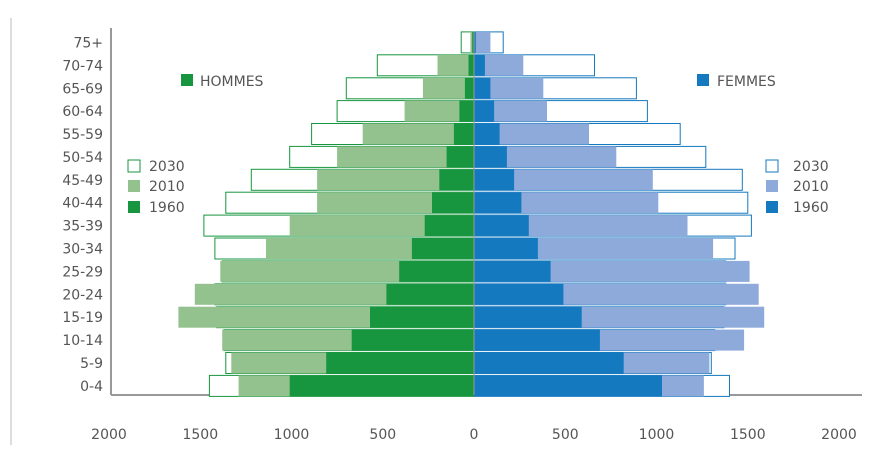 The height and width of the screenshot is (474, 886). What do you see at coordinates (292, 435) in the screenshot?
I see `x-tick-label-2: 1000` at bounding box center [292, 435].